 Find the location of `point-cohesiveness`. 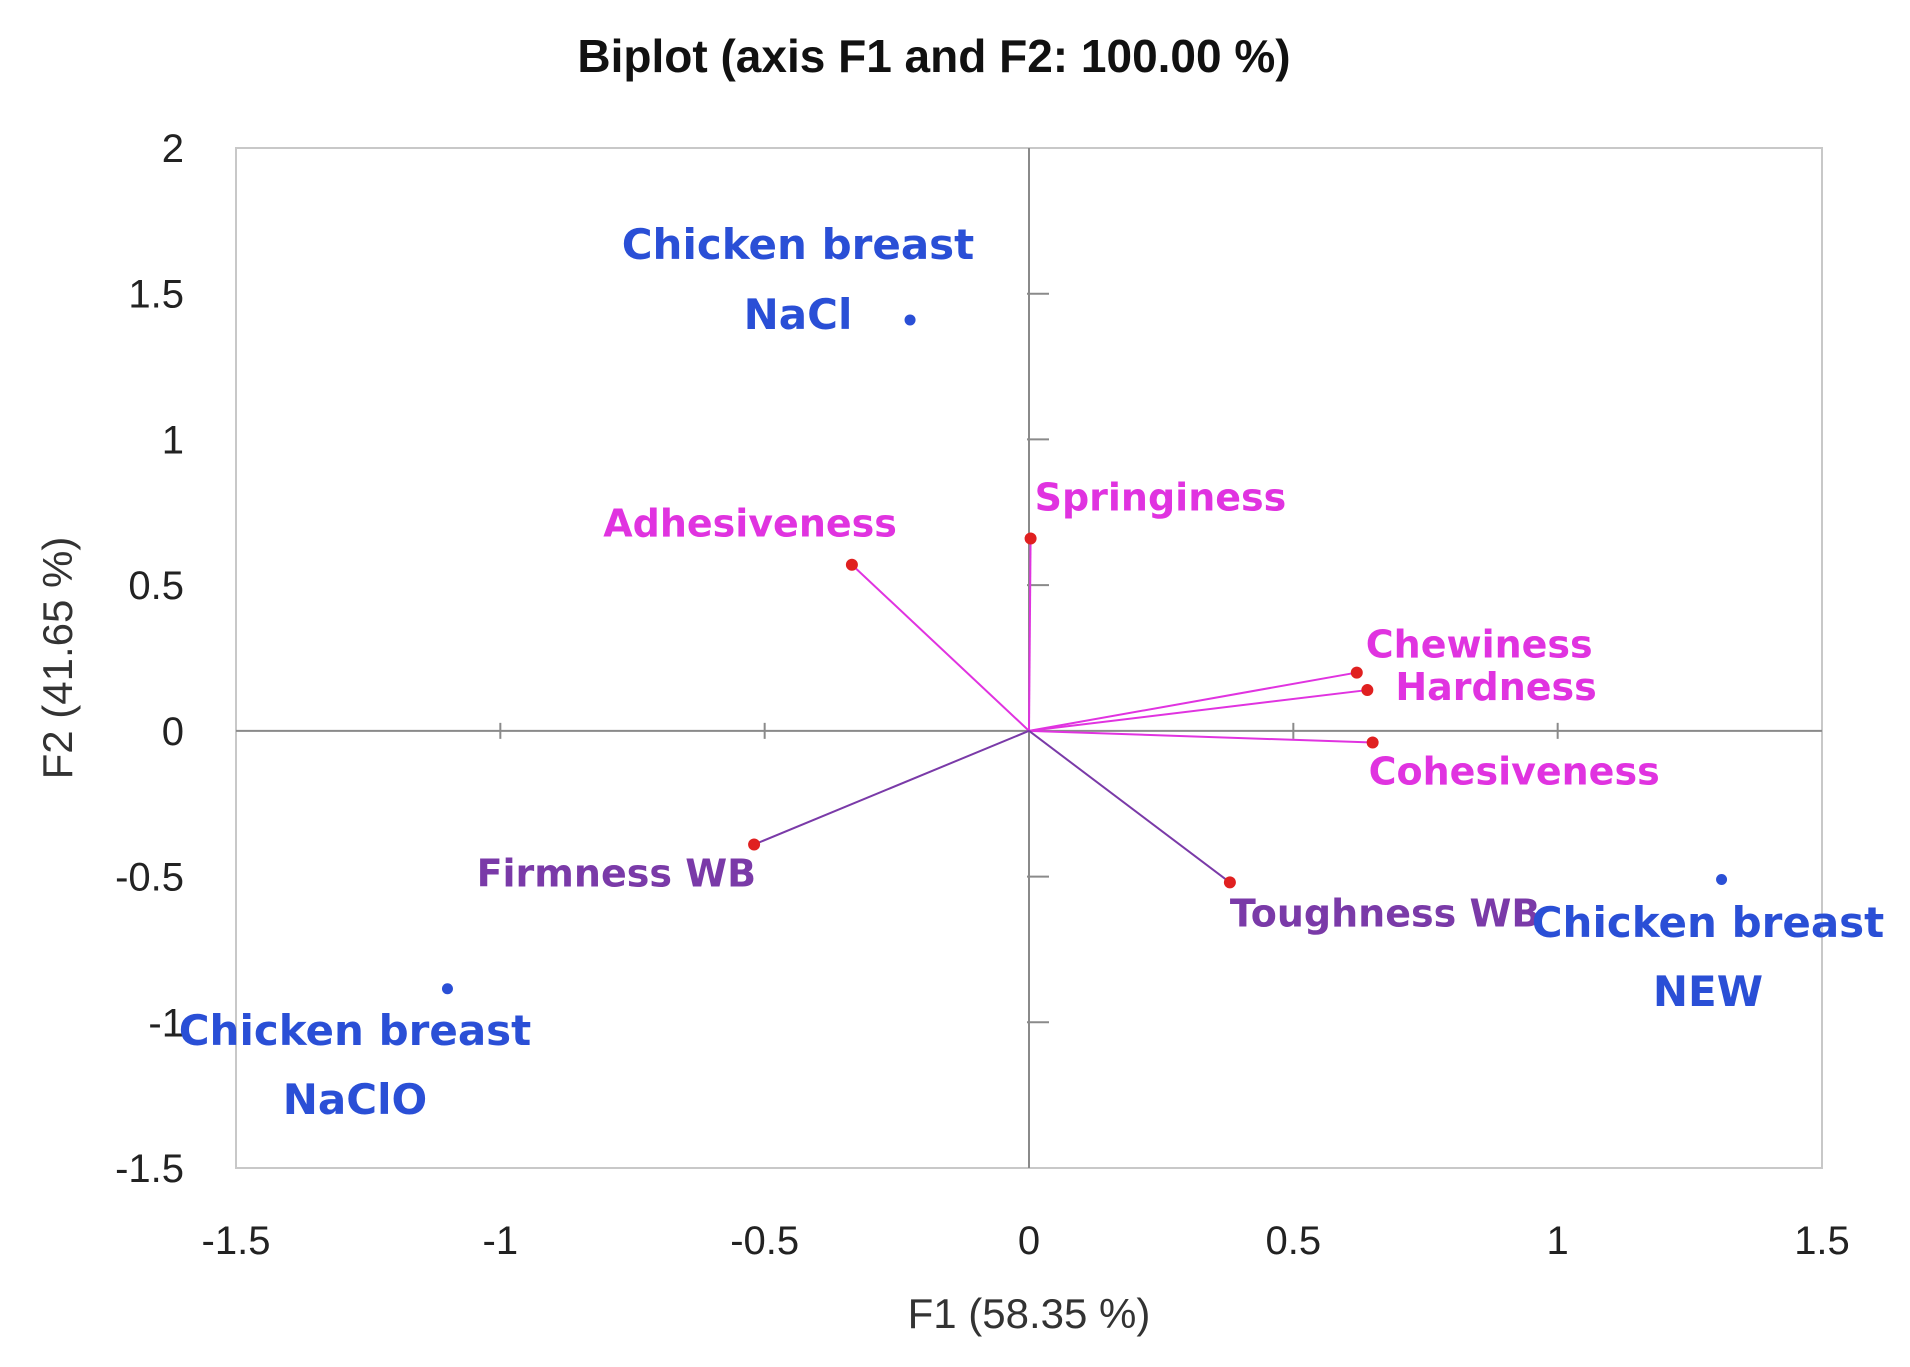

point-cohesiveness is located at coordinates (1372, 742).